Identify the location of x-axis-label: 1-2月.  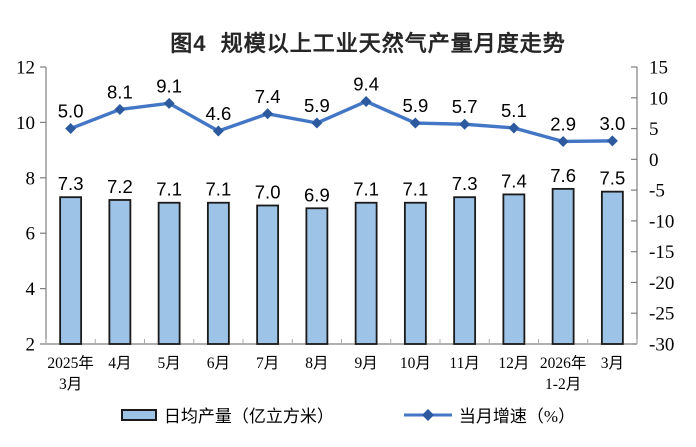
(563, 384).